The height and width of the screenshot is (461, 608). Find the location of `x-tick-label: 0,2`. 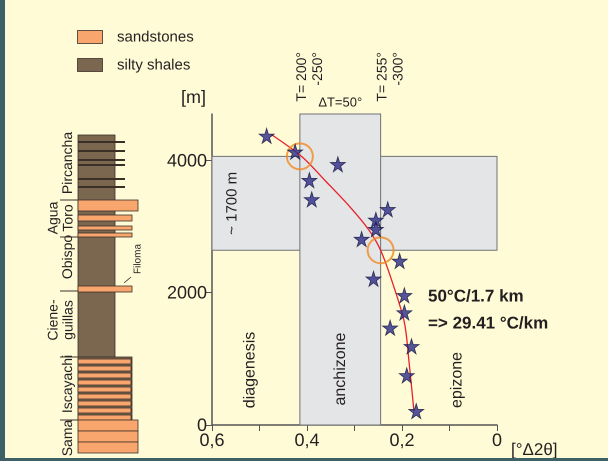

x-tick-label: 0,2 is located at coordinates (402, 440).